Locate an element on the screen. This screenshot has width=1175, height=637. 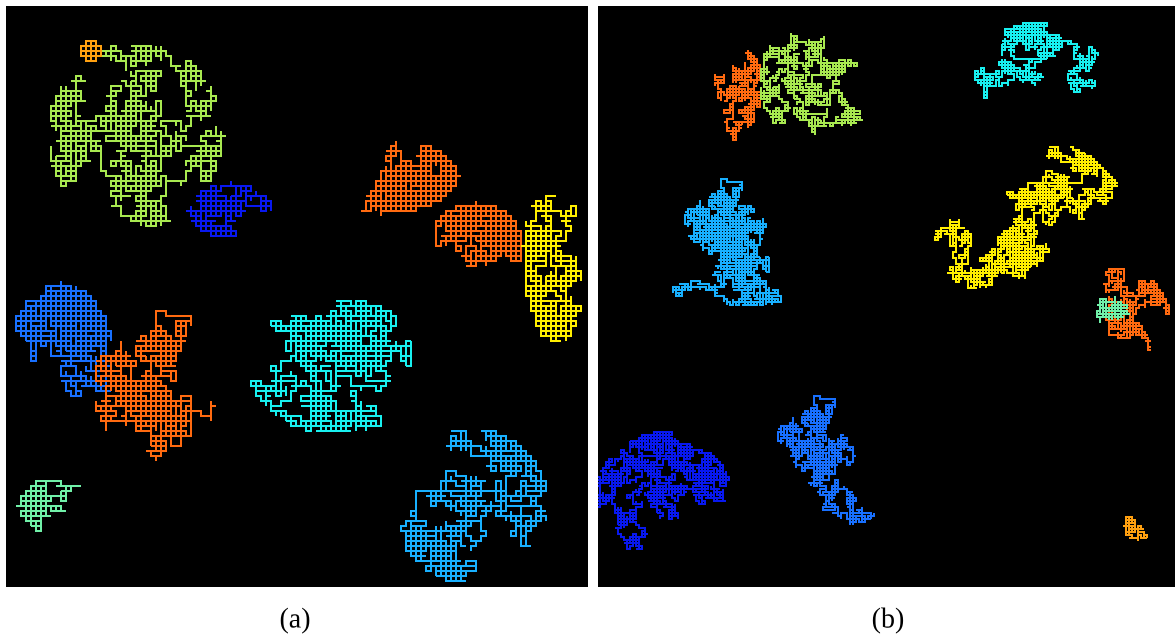
caption: (b) is located at coordinates (888, 618).